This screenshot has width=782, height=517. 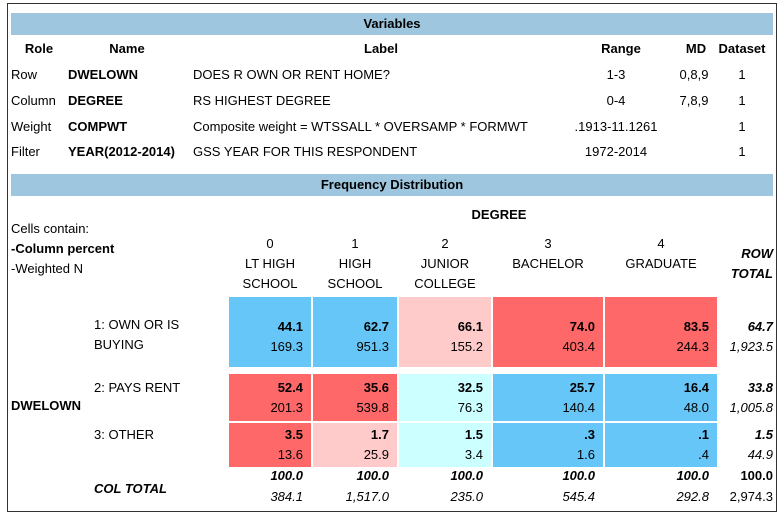 I want to click on legend-text: -Column percent, so click(x=63, y=248).